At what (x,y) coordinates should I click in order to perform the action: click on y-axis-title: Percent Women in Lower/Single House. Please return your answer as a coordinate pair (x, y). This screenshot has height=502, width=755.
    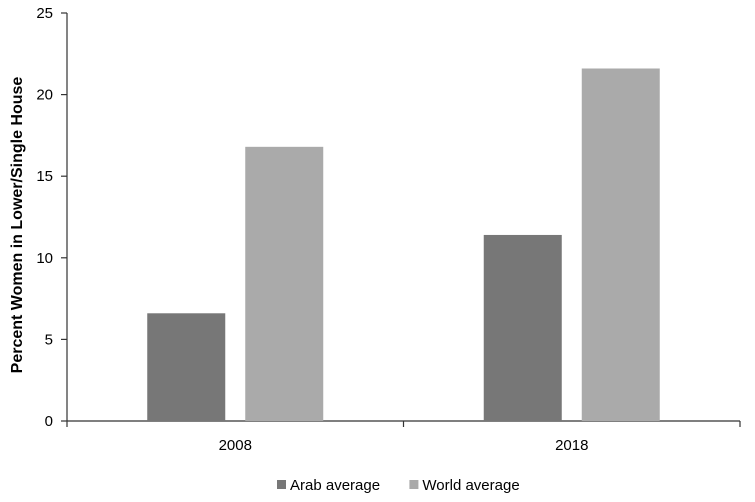
    Looking at the image, I should click on (17, 225).